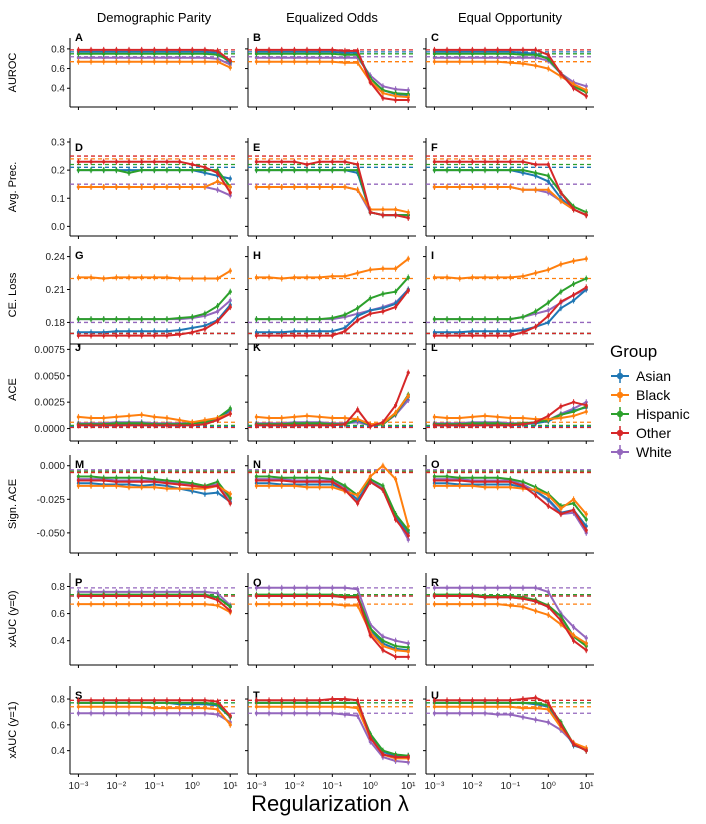 Image resolution: width=706 pixels, height=824 pixels. What do you see at coordinates (330, 620) in the screenshot?
I see `panel-Q: Q` at bounding box center [330, 620].